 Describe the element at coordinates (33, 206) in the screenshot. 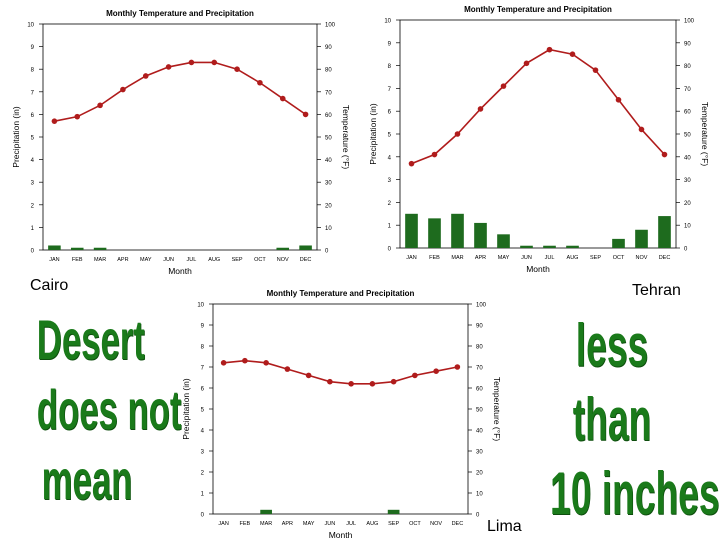

I see `left-tick-label: 2` at that location.